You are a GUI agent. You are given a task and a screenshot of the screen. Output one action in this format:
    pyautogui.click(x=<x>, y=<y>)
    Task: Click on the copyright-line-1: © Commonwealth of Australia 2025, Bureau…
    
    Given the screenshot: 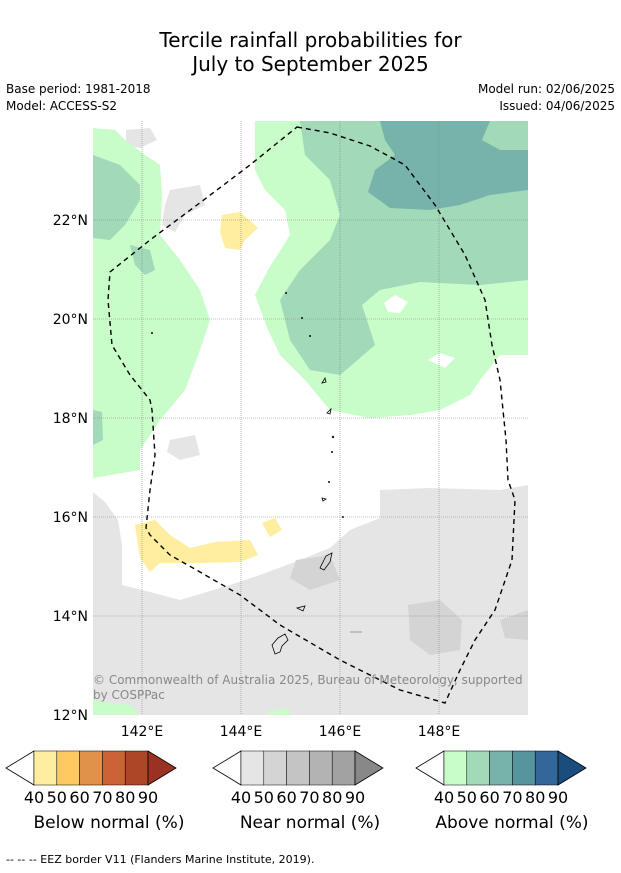 What is the action you would take?
    pyautogui.click(x=308, y=680)
    